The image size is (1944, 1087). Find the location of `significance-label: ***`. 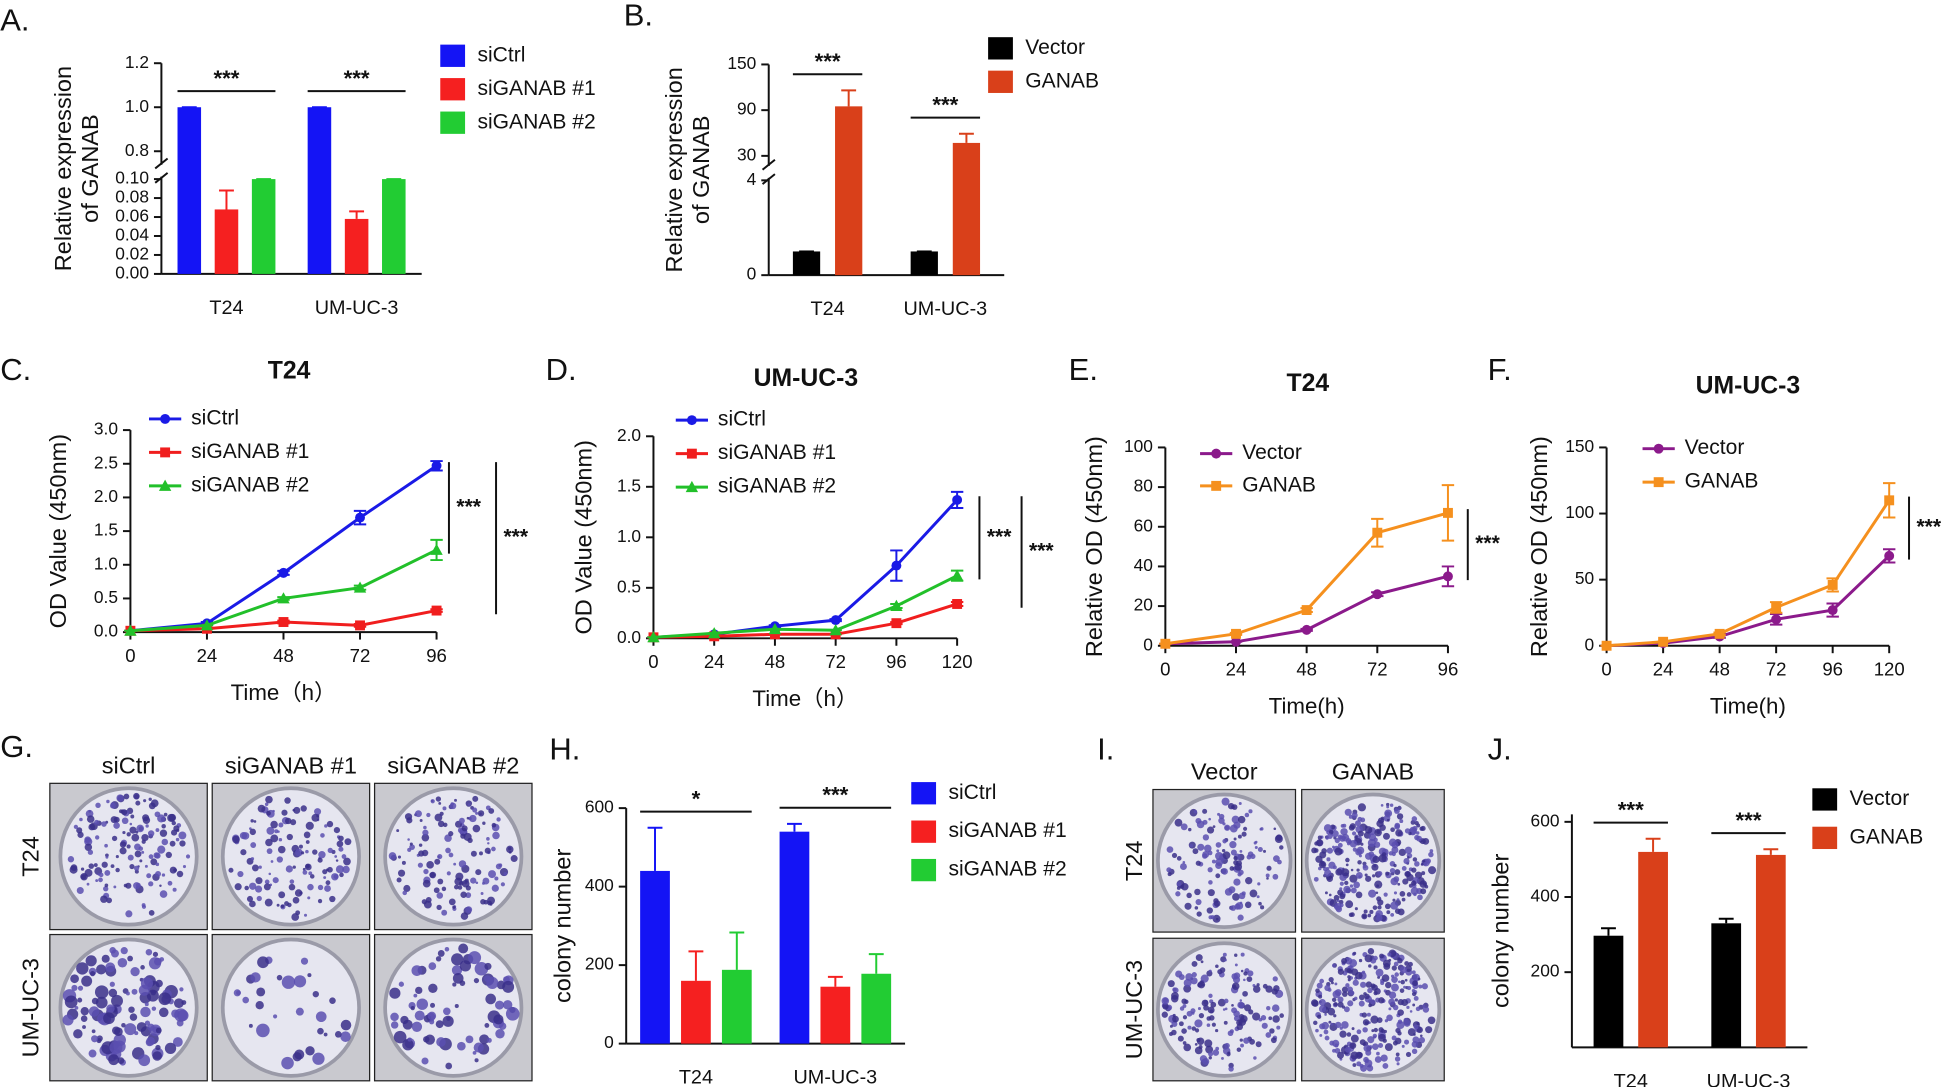

significance-label: *** is located at coordinates (999, 536).